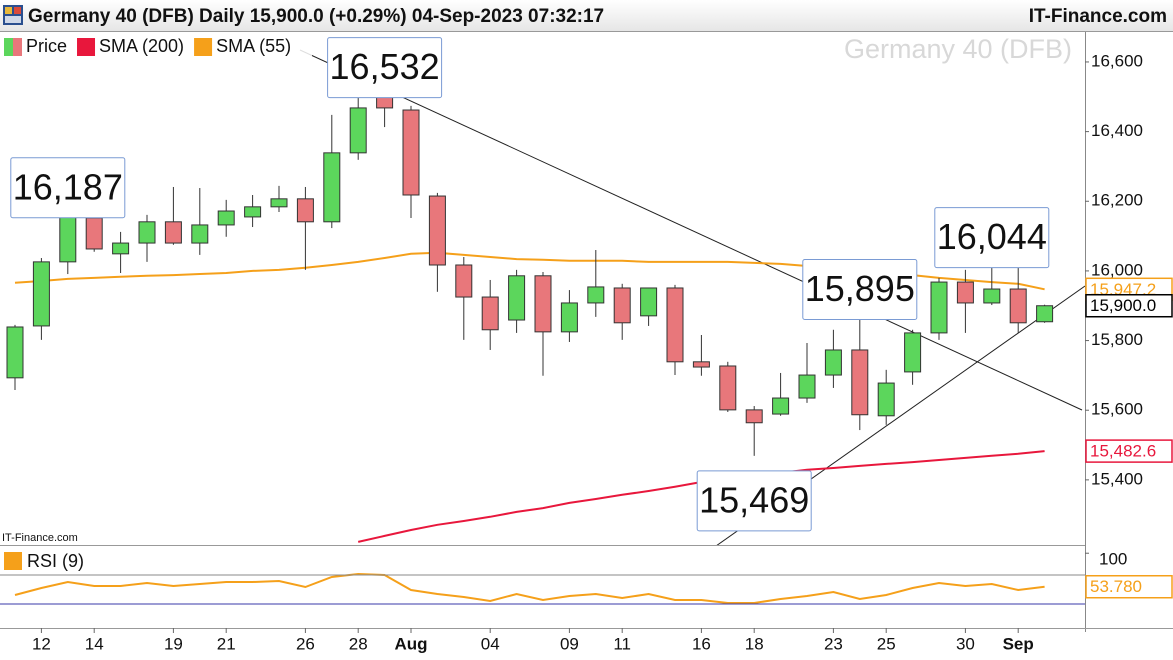  I want to click on annotation: 16,044, so click(992, 238).